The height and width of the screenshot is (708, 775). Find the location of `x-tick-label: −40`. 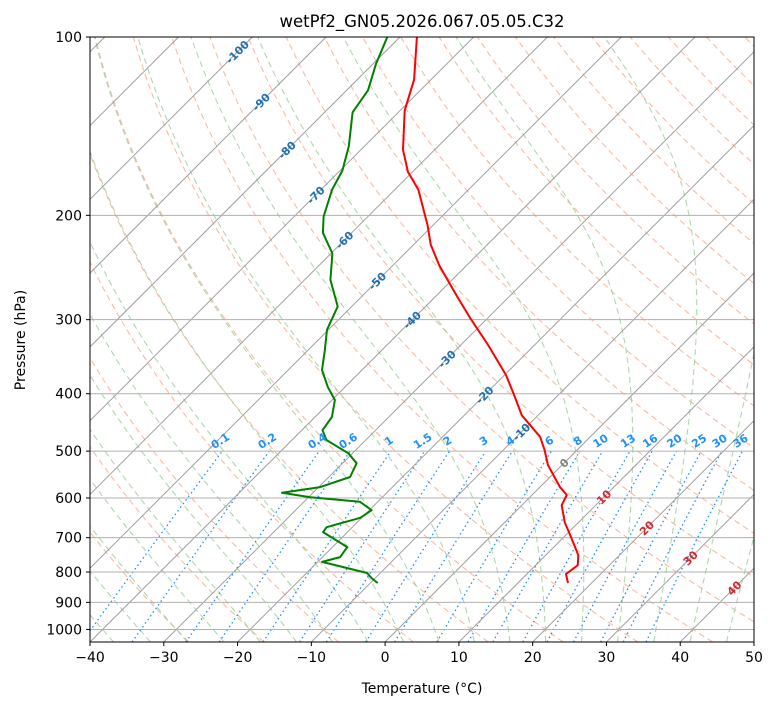

x-tick-label: −40 is located at coordinates (90, 658).